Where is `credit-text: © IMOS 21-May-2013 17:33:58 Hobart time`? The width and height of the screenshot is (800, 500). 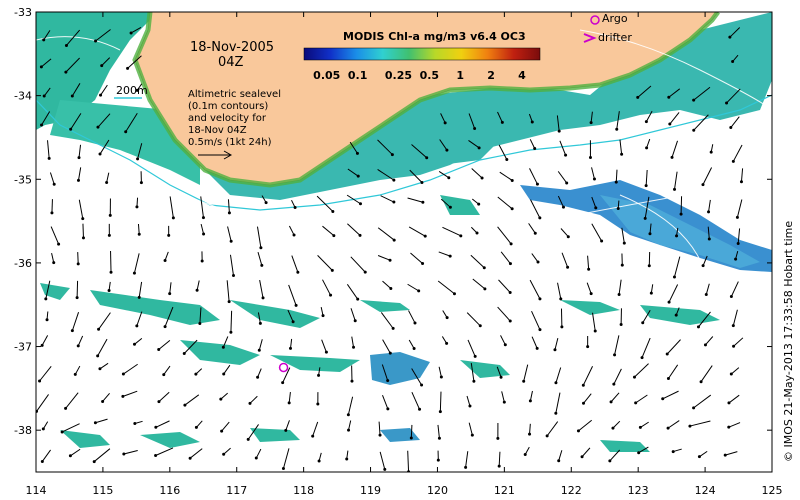 credit-text: © IMOS 21-May-2013 17:33:58 Hobart time is located at coordinates (788, 341).